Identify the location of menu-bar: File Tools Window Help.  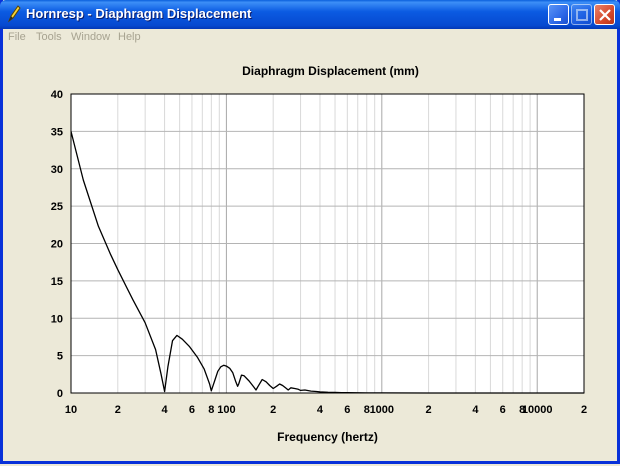
(310, 38).